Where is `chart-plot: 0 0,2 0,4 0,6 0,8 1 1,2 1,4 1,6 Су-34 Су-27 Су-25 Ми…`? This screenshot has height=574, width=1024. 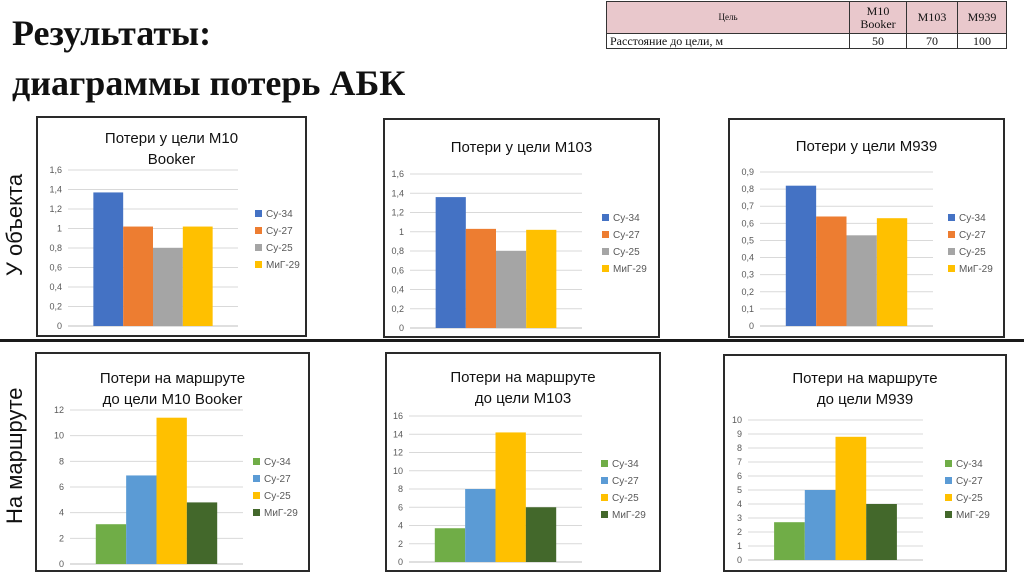 chart-plot: 0 0,2 0,4 0,6 0,8 1 1,2 1,4 1,6 Су-34 Су-27 Су-25 Ми… is located at coordinates (174, 248).